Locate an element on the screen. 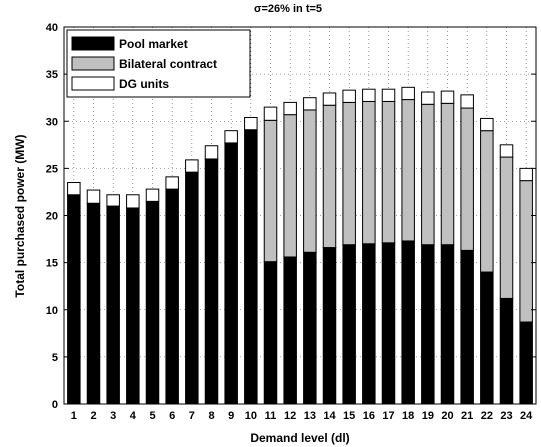 This screenshot has height=447, width=541. x-tick-label: 23 is located at coordinates (506, 416).